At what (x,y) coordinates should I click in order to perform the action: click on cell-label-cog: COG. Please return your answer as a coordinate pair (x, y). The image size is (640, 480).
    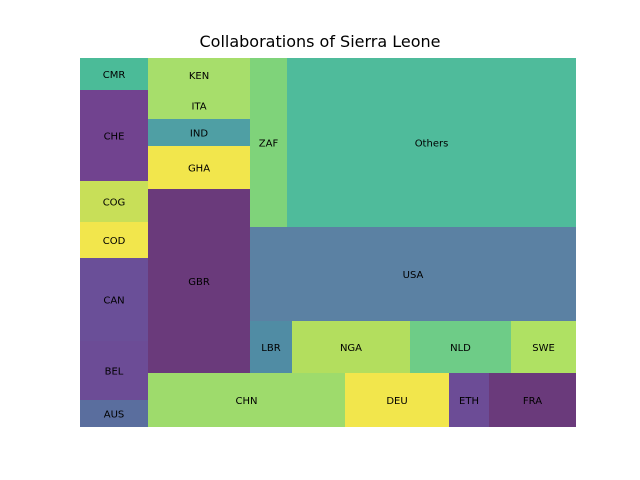
    Looking at the image, I should click on (114, 203).